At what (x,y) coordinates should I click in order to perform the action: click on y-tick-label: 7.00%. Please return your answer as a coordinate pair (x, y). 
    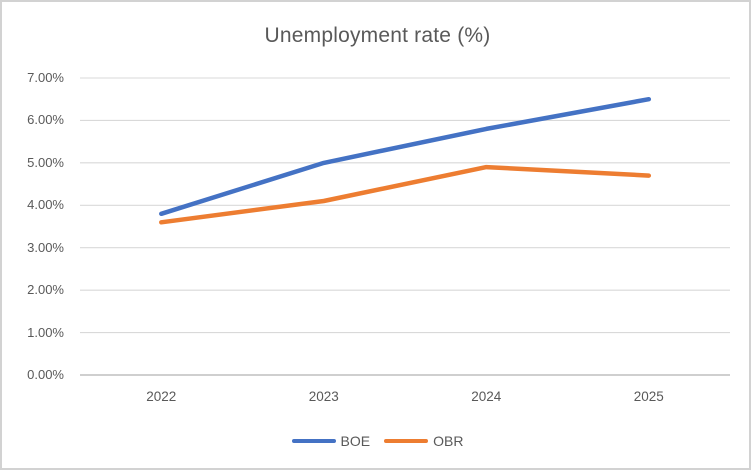
    Looking at the image, I should click on (45, 77).